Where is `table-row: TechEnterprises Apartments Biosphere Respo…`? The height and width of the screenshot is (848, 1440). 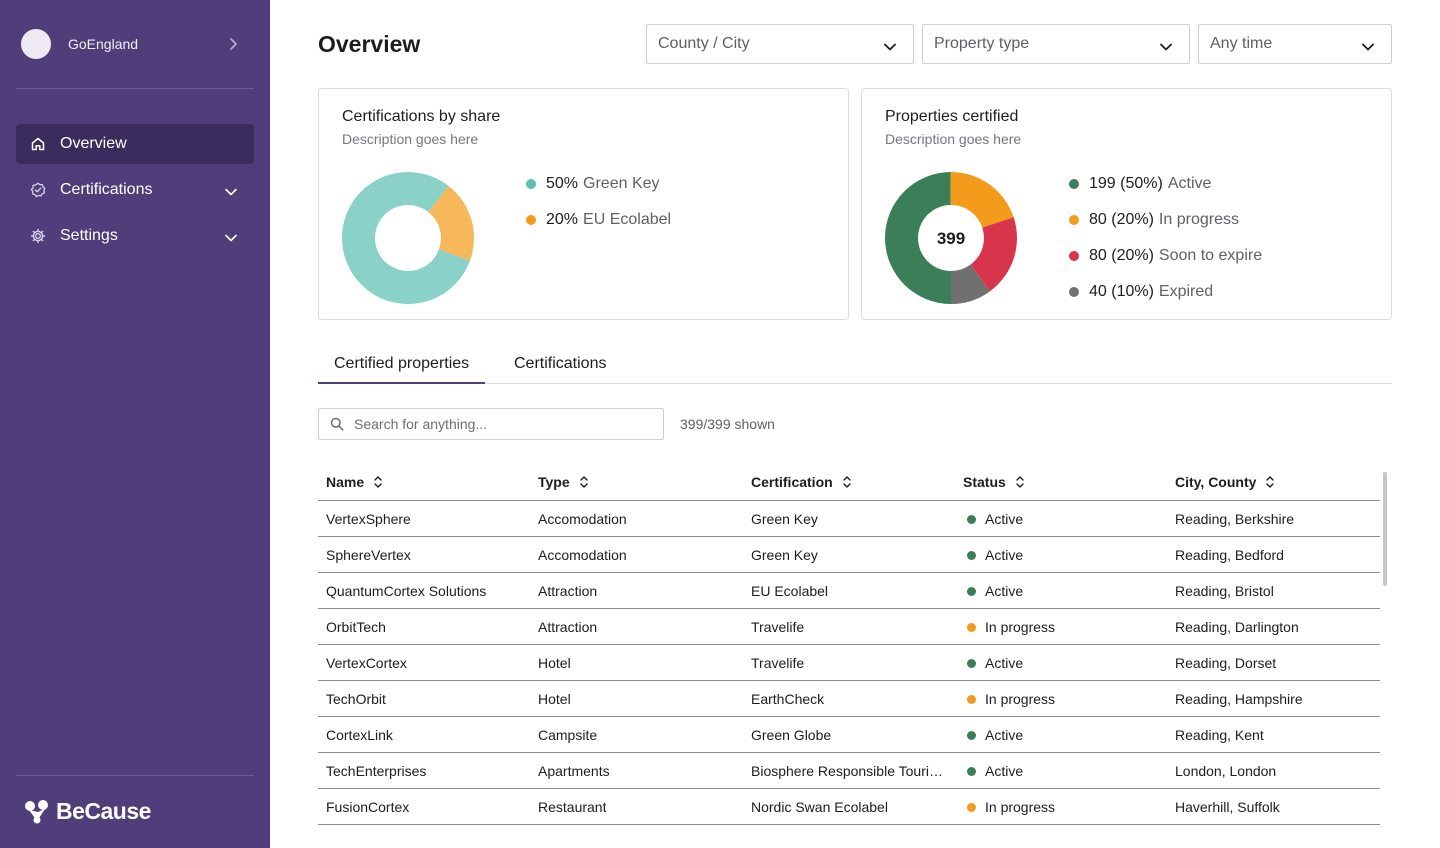
table-row: TechEnterprises Apartments Biosphere Respo… is located at coordinates (849, 771).